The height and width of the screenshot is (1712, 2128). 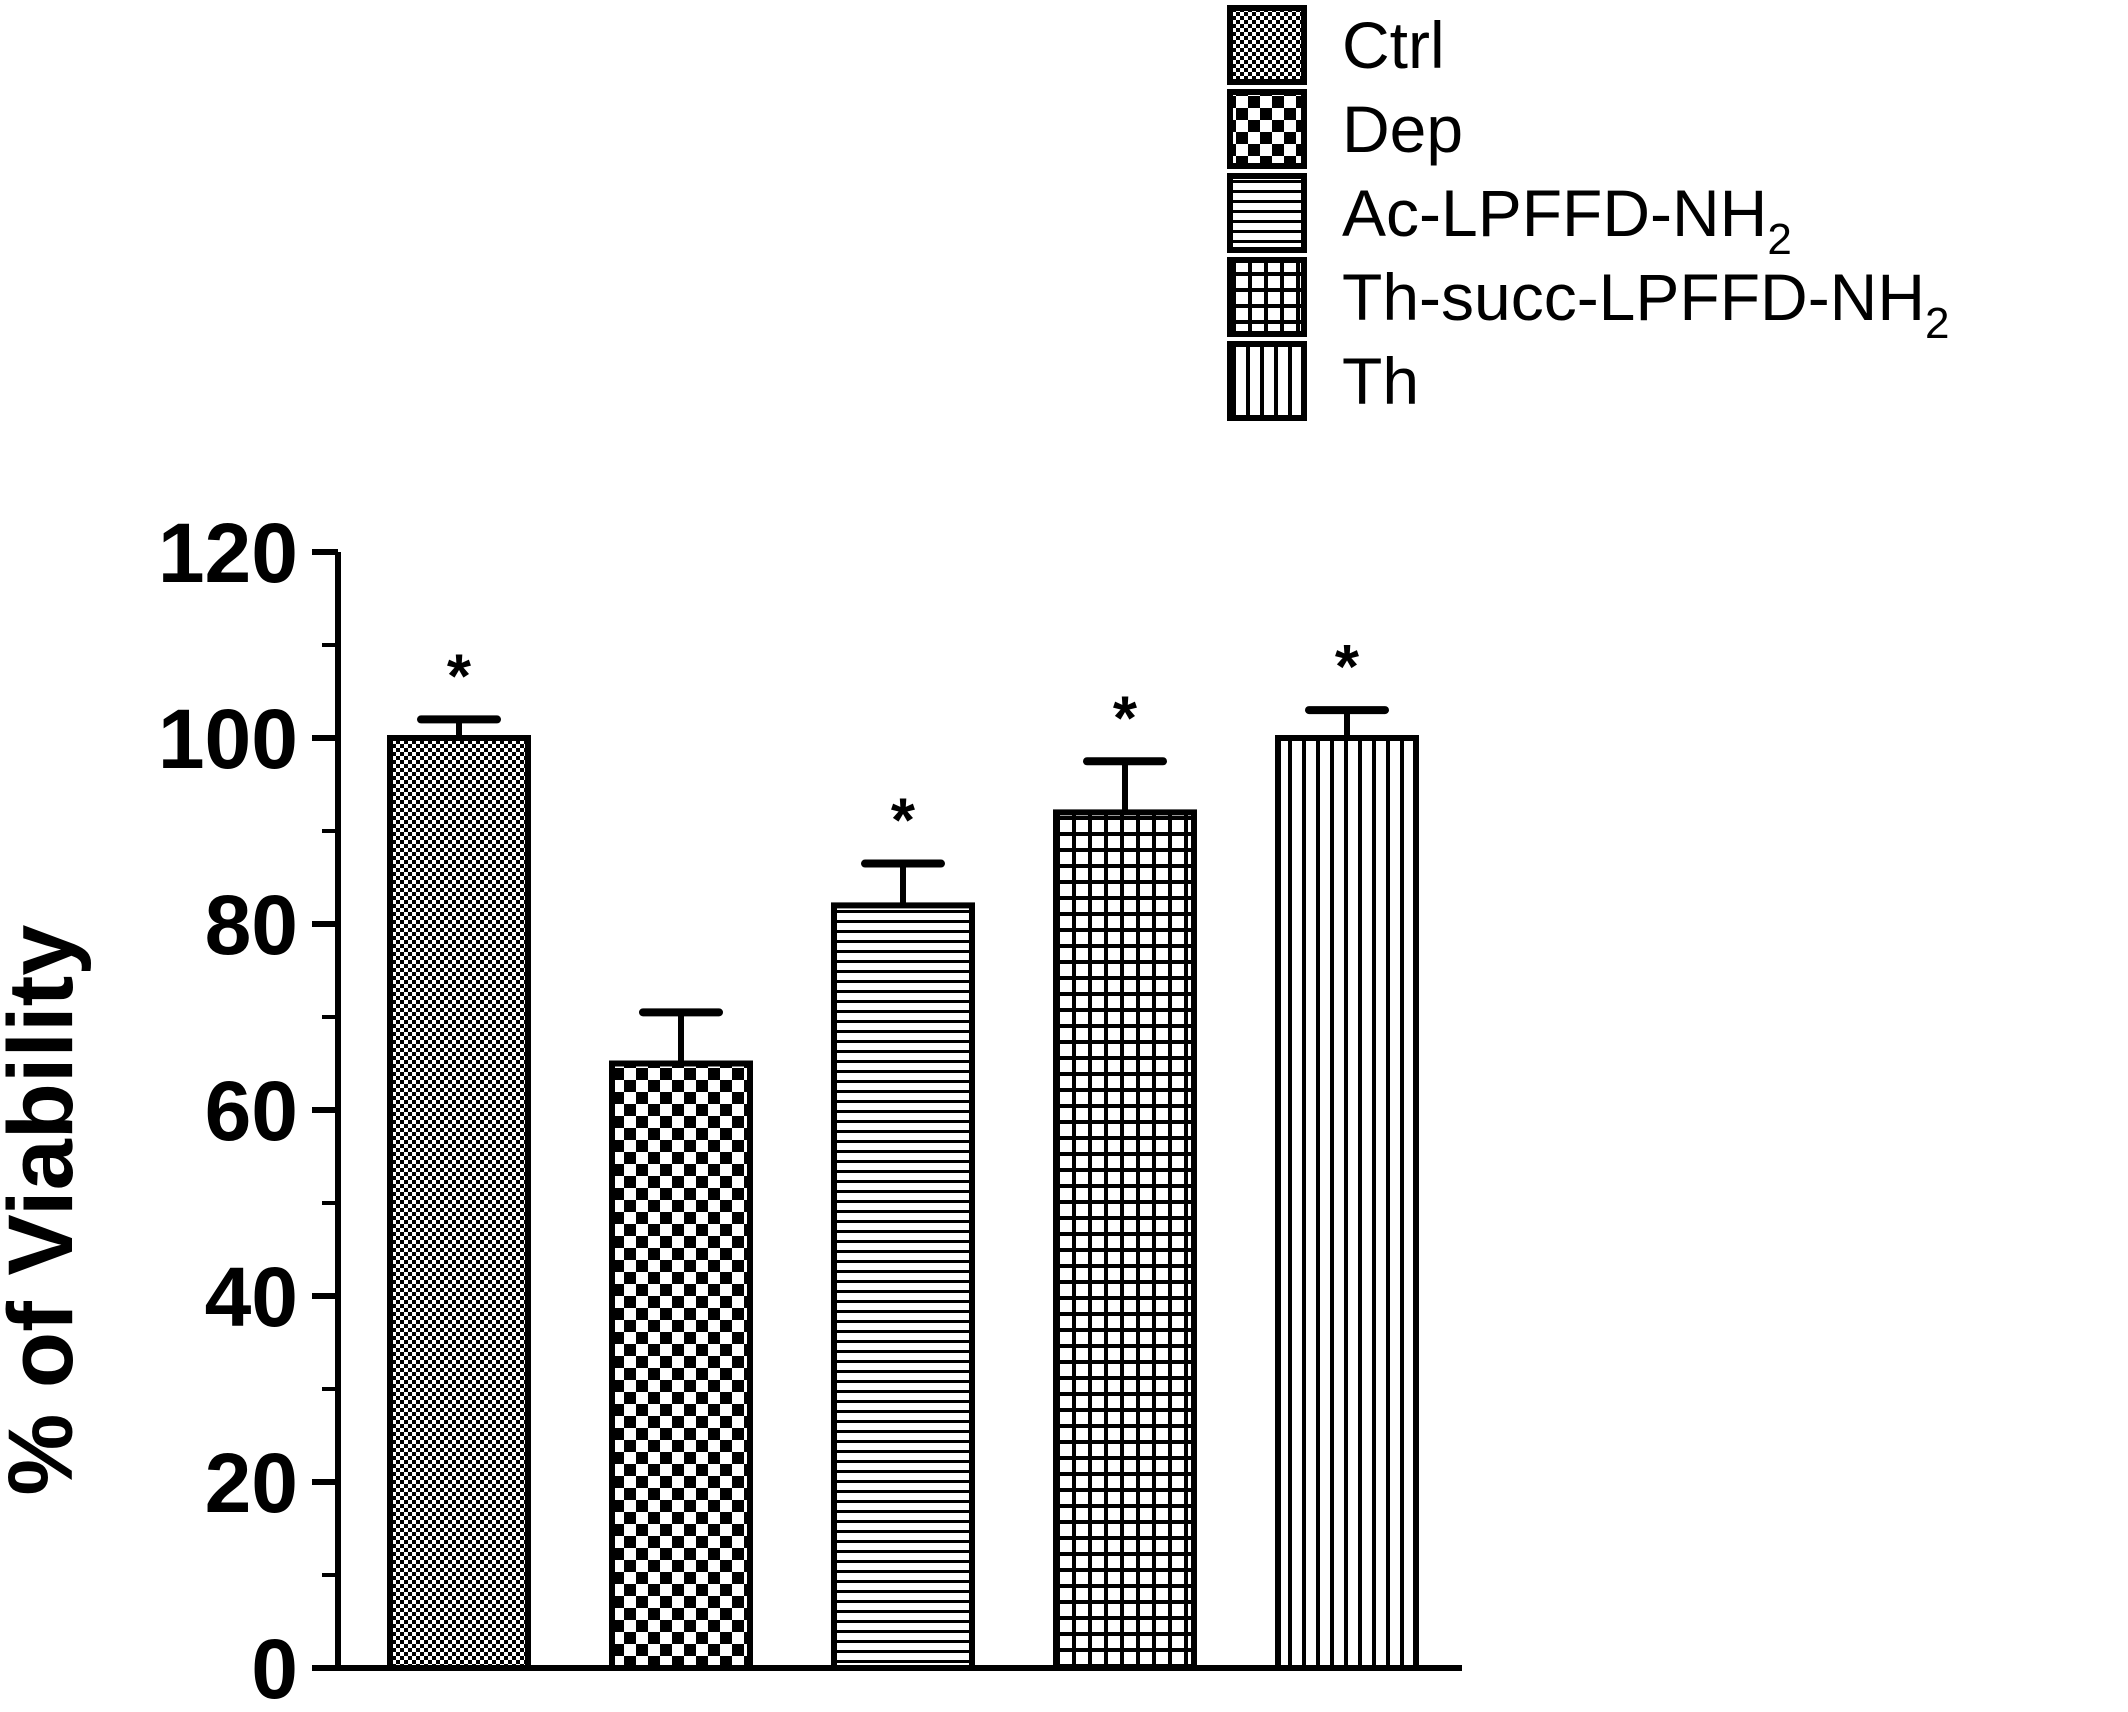 I want to click on legend-label: Th-succ-LPFFD-NH2, so click(x=1646, y=304).